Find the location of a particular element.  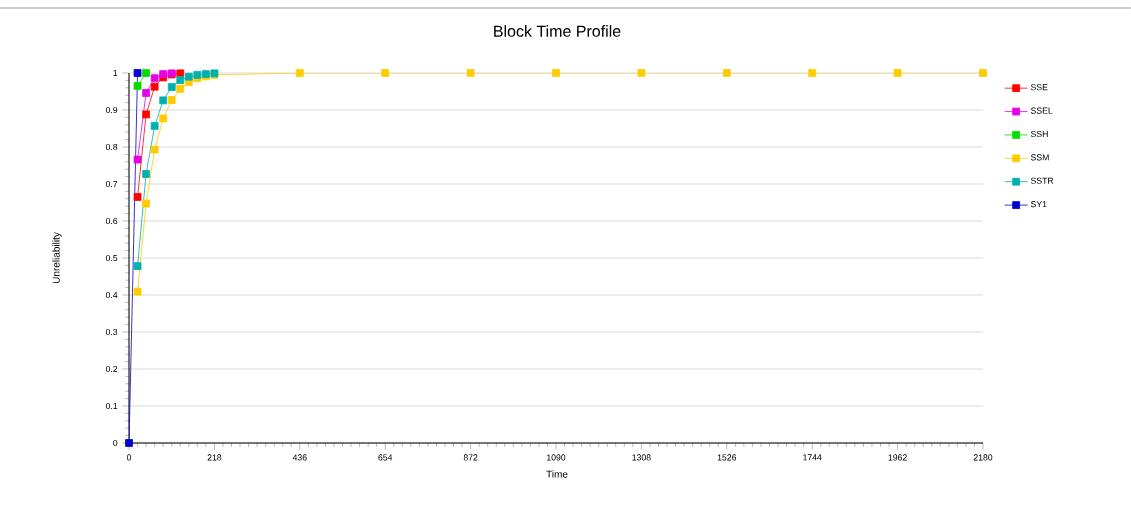

x-tick-label: 1526 is located at coordinates (727, 457).